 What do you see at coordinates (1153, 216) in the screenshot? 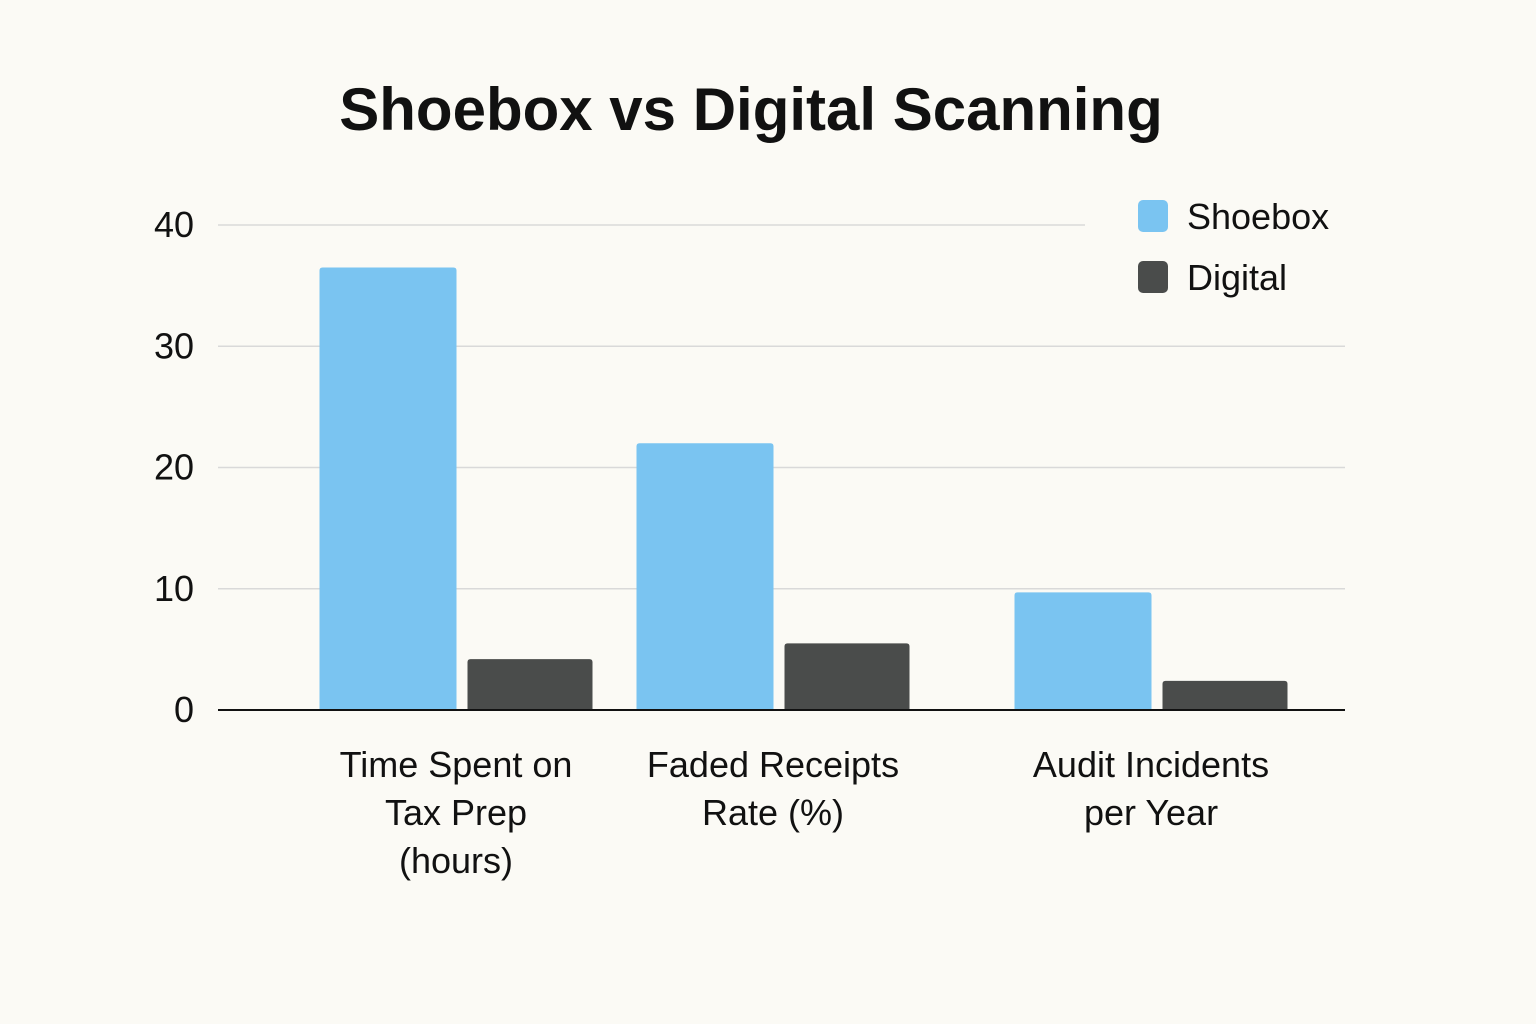
I see `legend-swatch-shoebox` at bounding box center [1153, 216].